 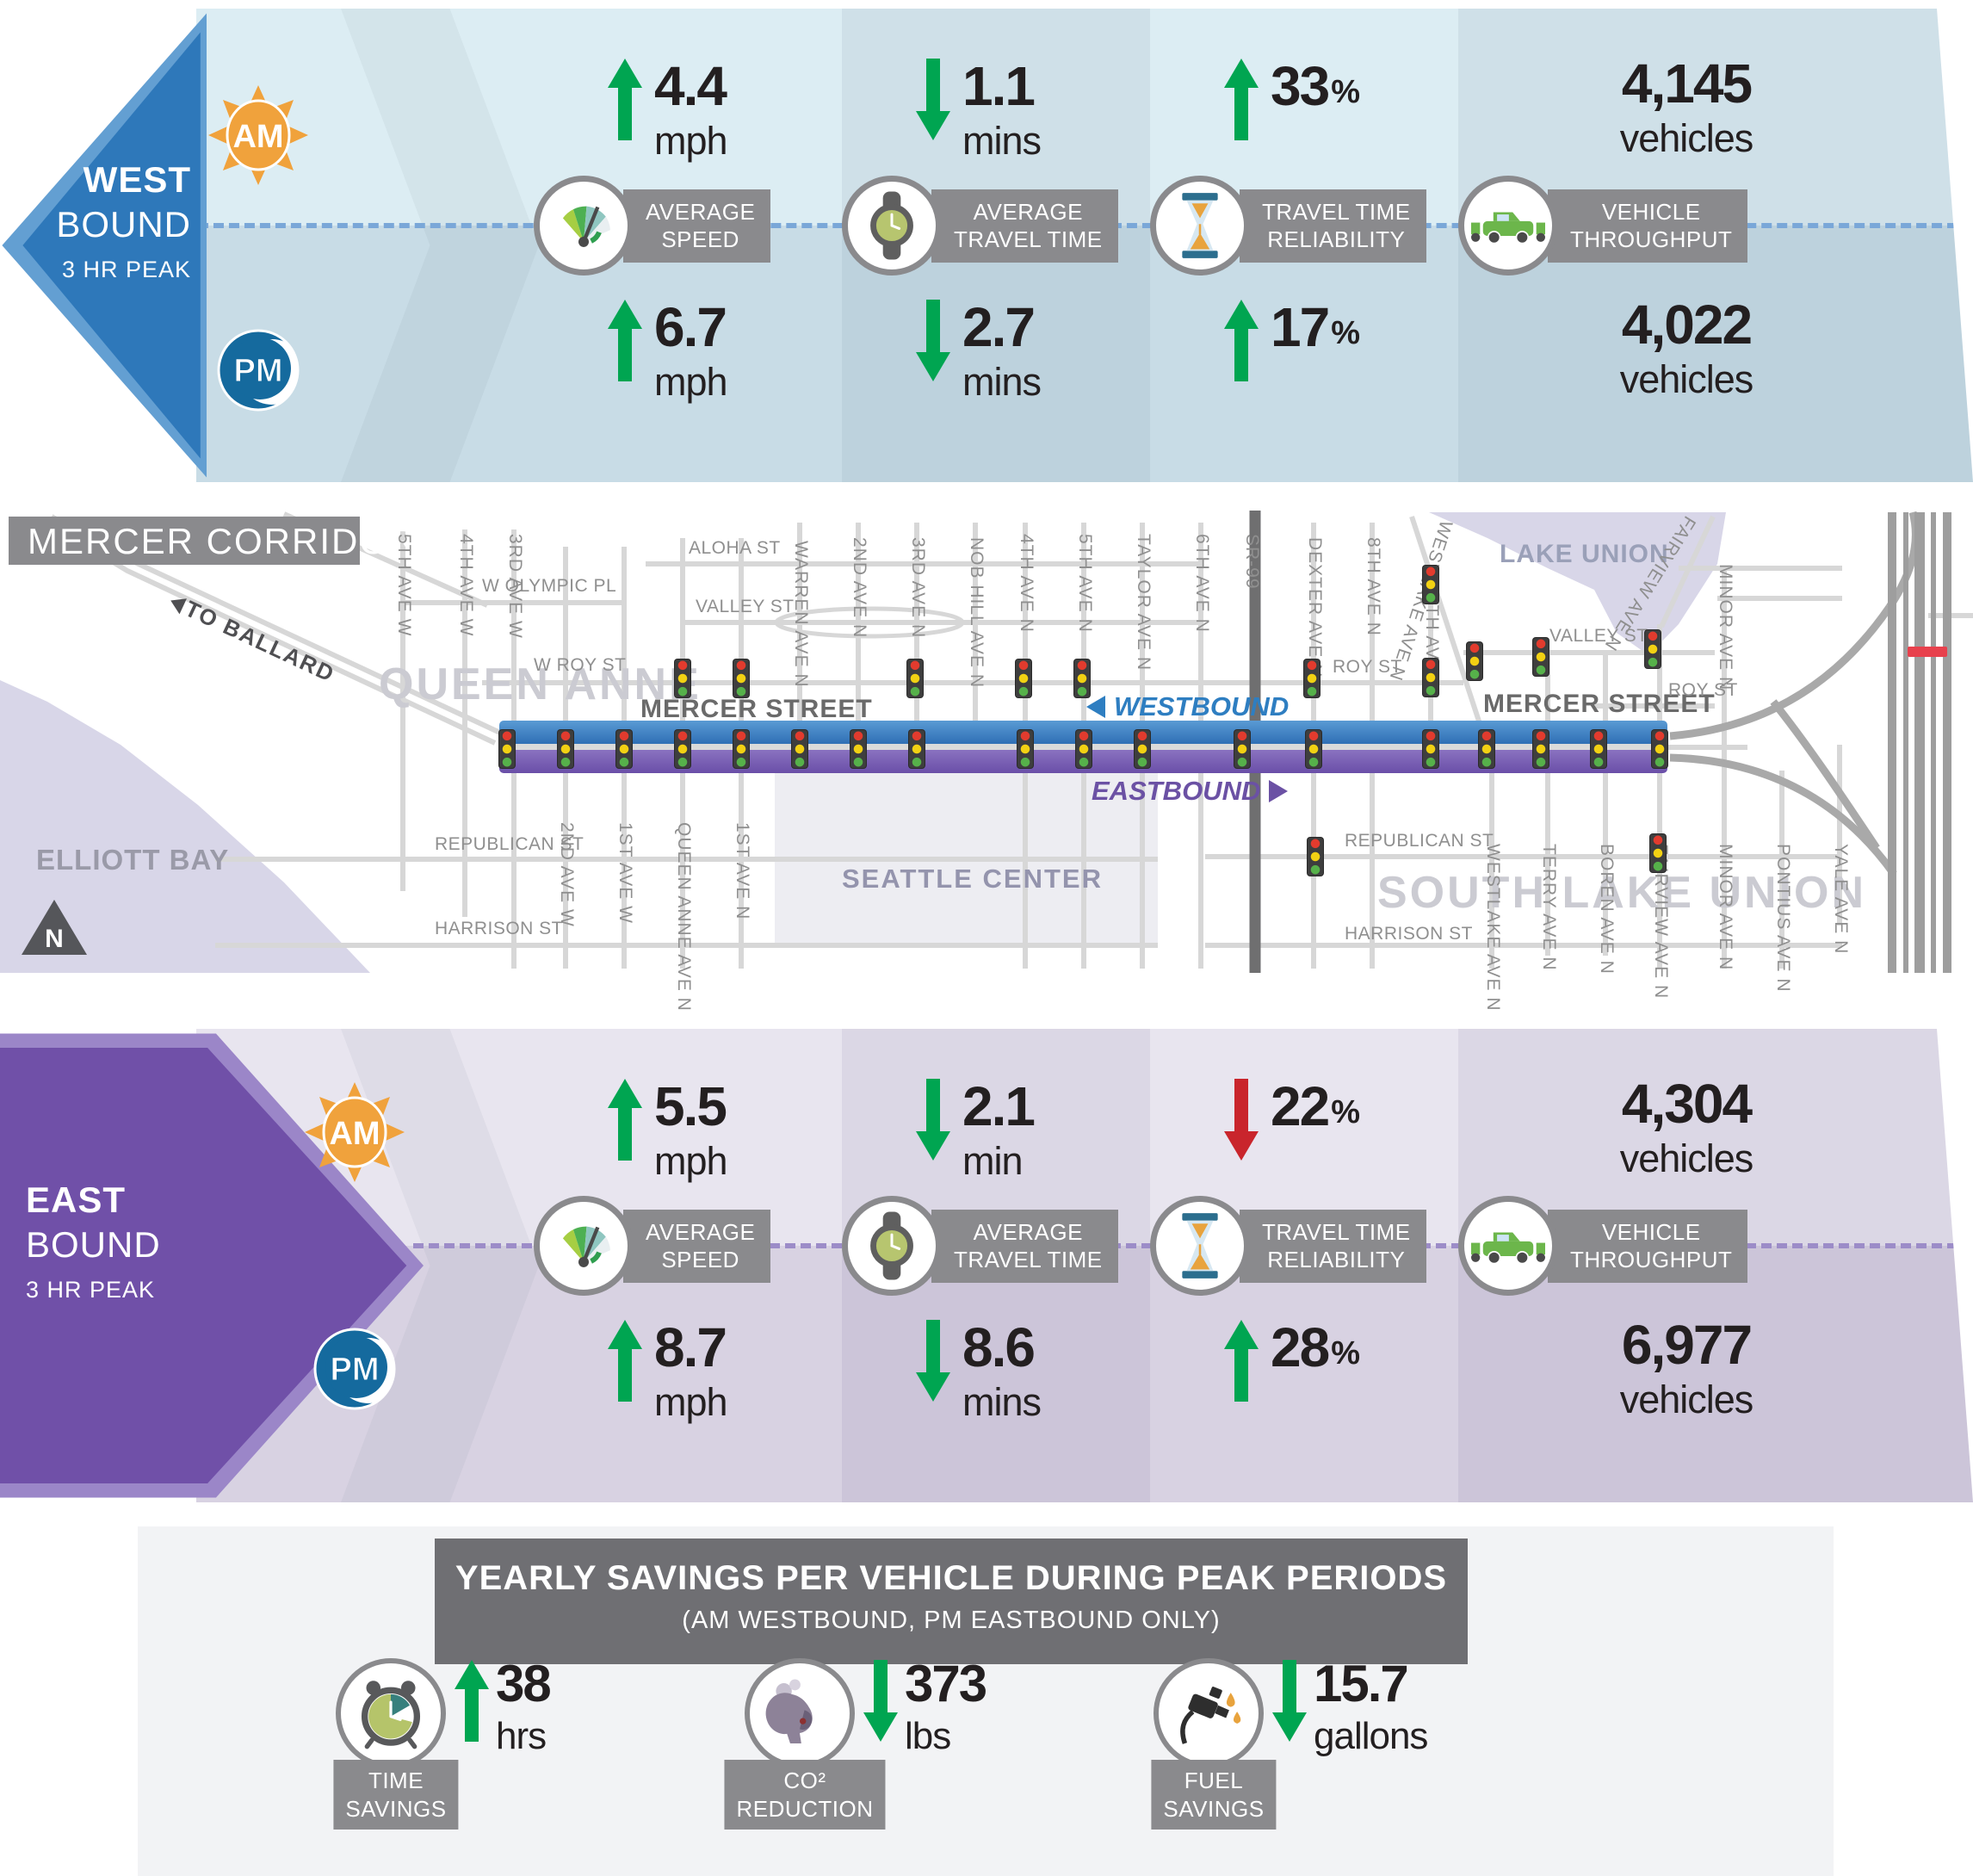 I want to click on street-label: PONTIUS AVE N, so click(x=1783, y=918).